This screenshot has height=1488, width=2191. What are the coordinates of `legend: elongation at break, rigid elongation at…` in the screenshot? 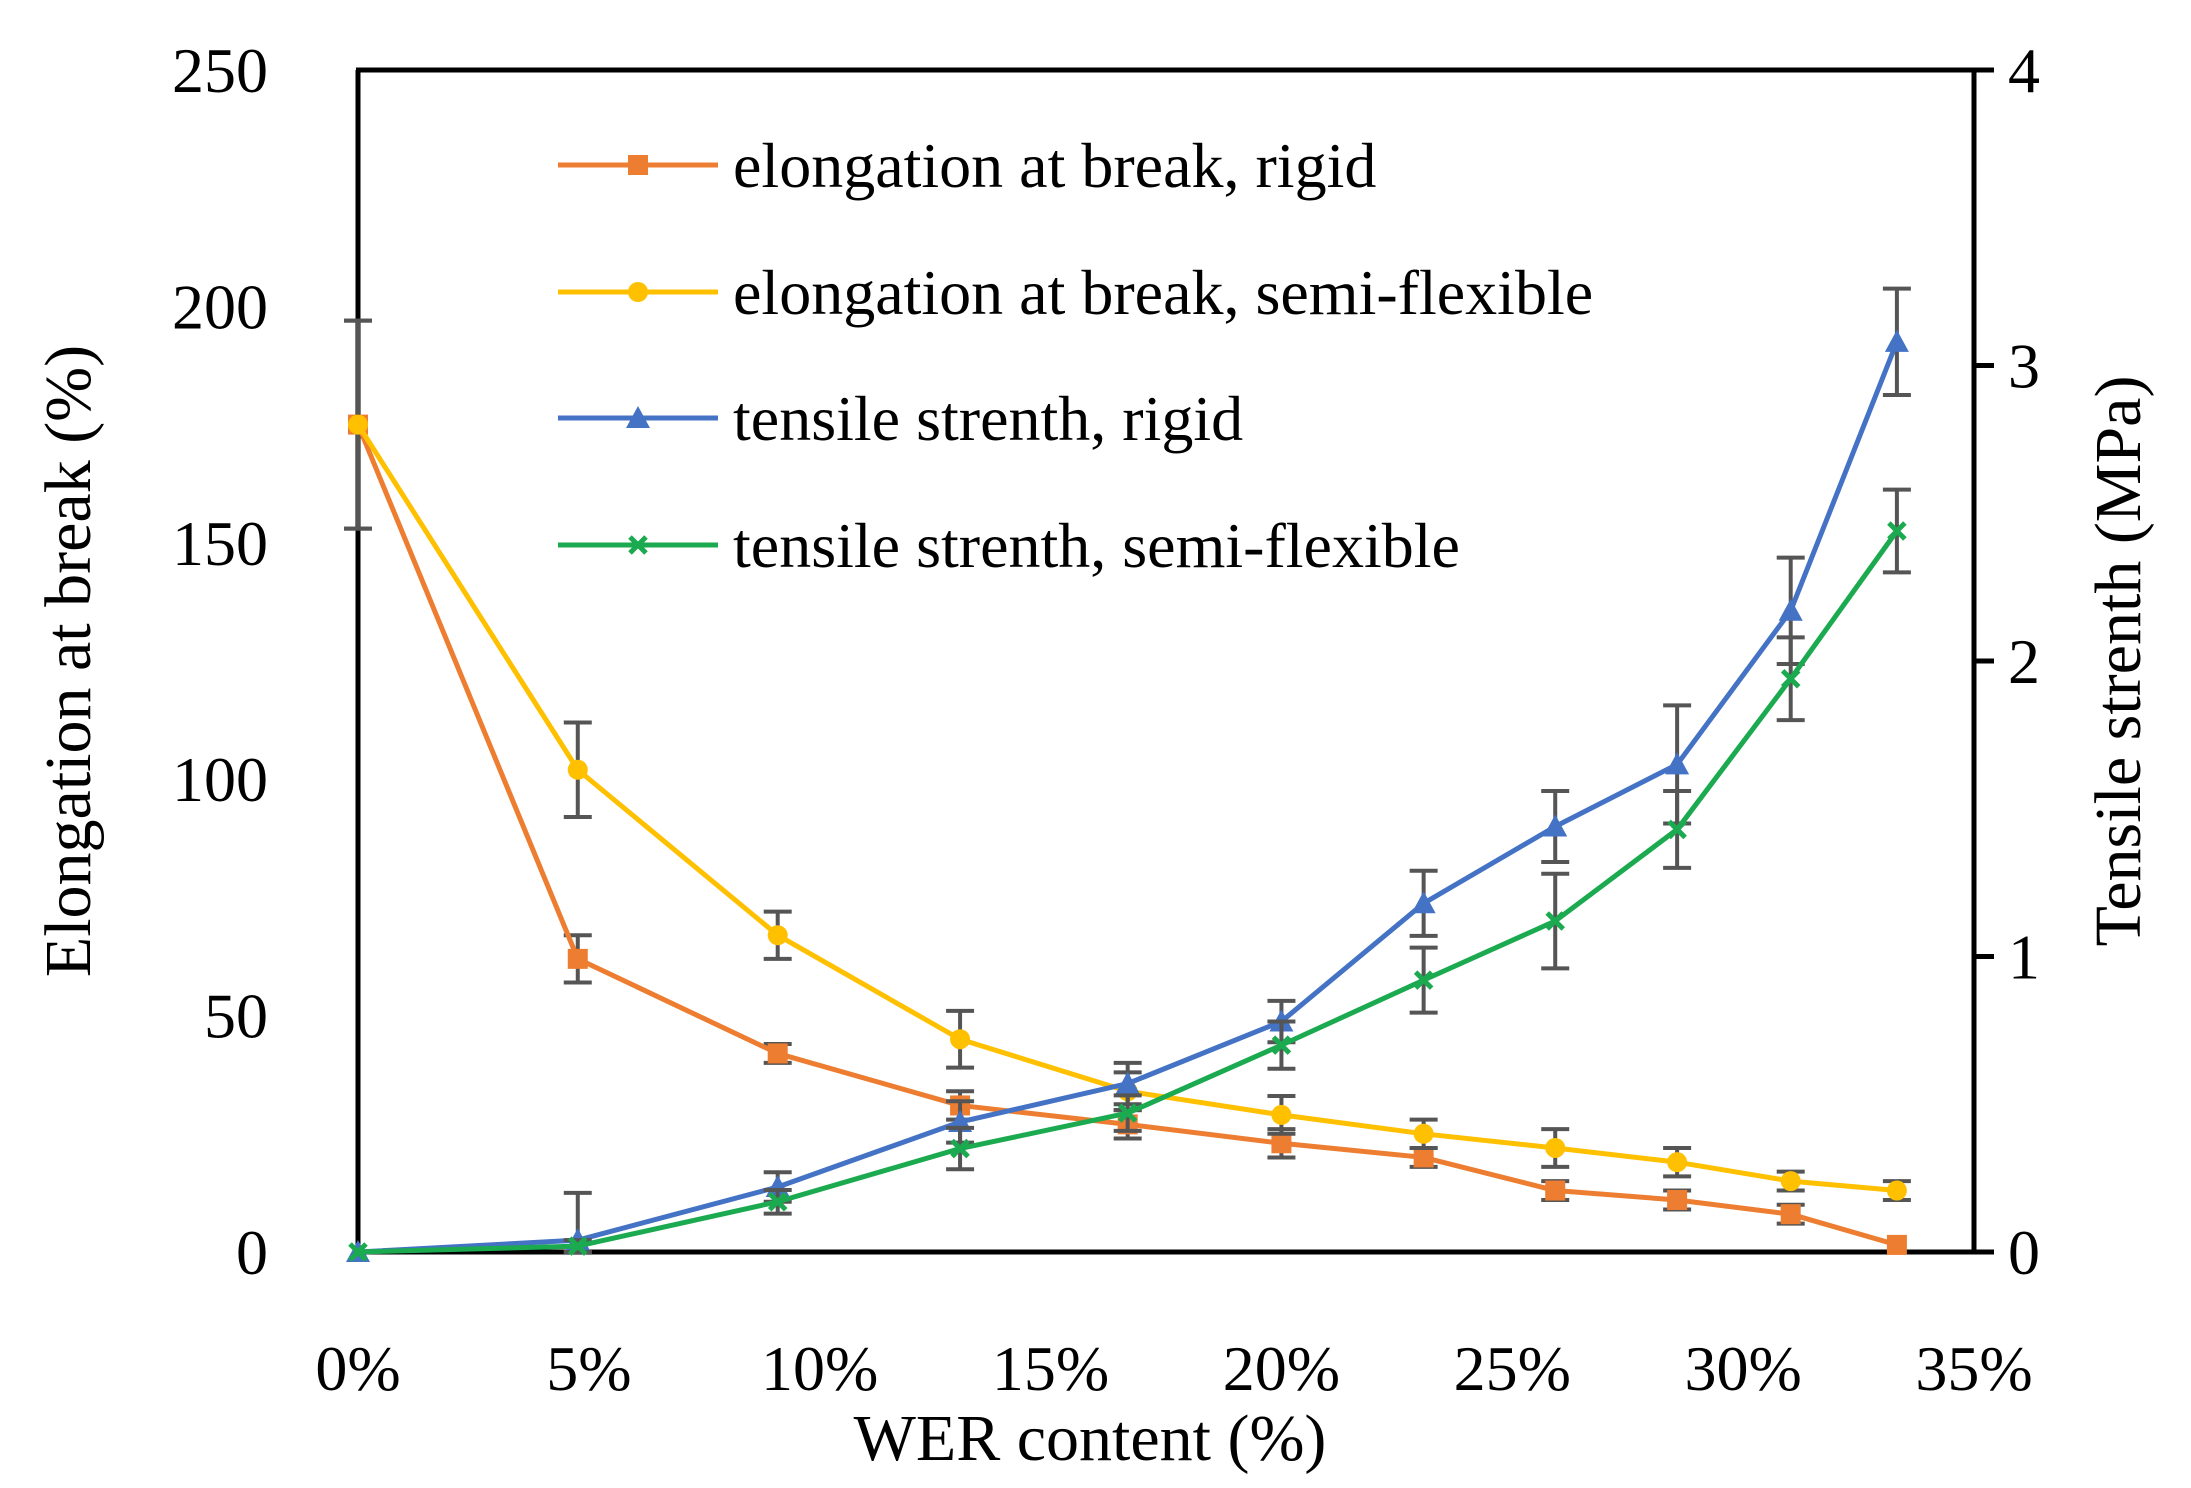 It's located at (1075, 355).